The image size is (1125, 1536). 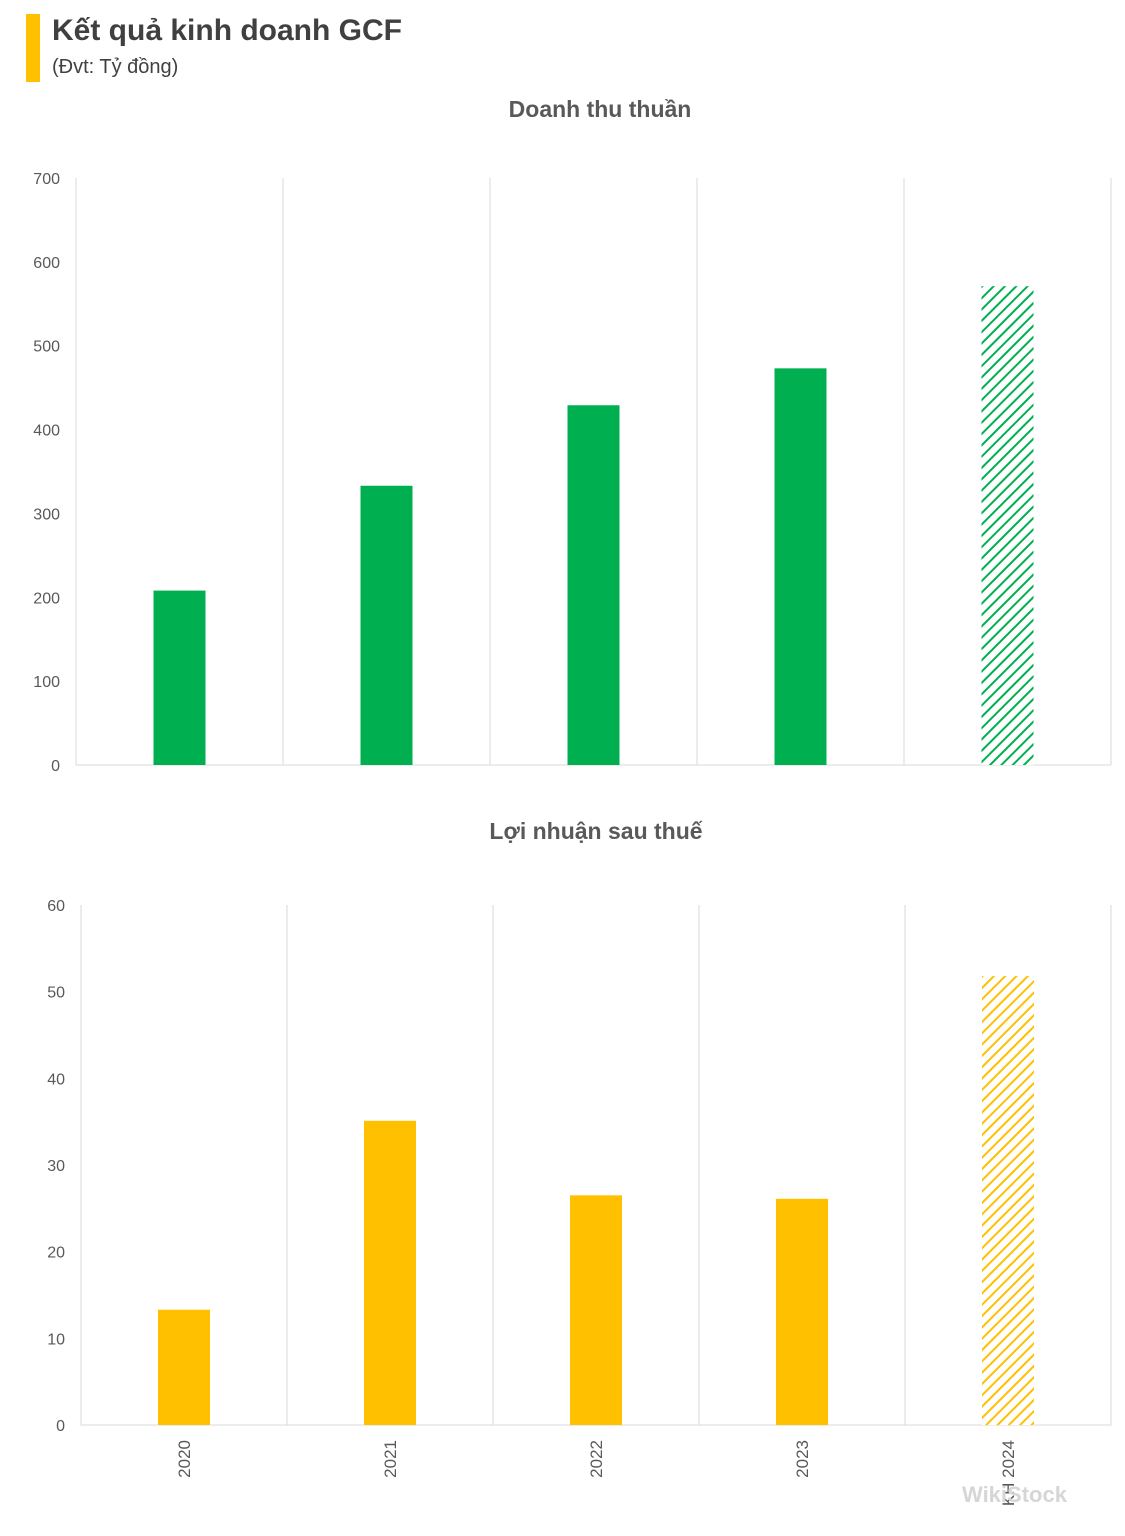 I want to click on revenue-bar-2020, so click(x=179, y=677).